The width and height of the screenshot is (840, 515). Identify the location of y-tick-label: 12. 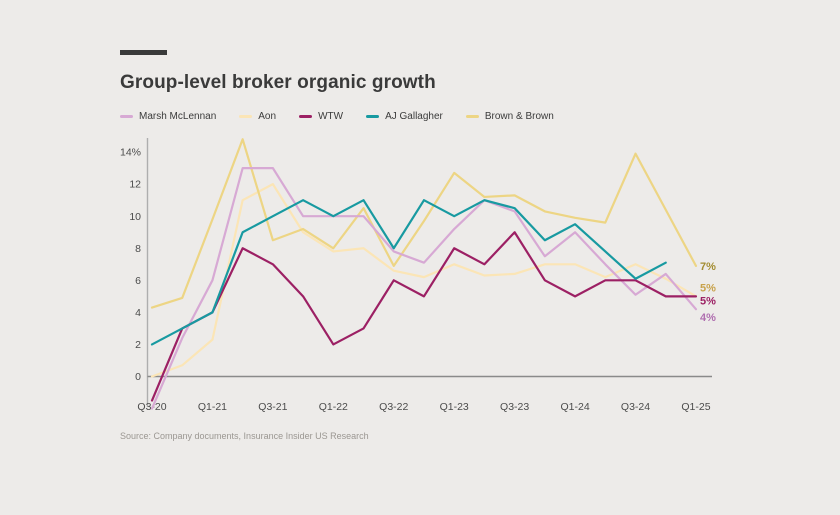
(135, 185).